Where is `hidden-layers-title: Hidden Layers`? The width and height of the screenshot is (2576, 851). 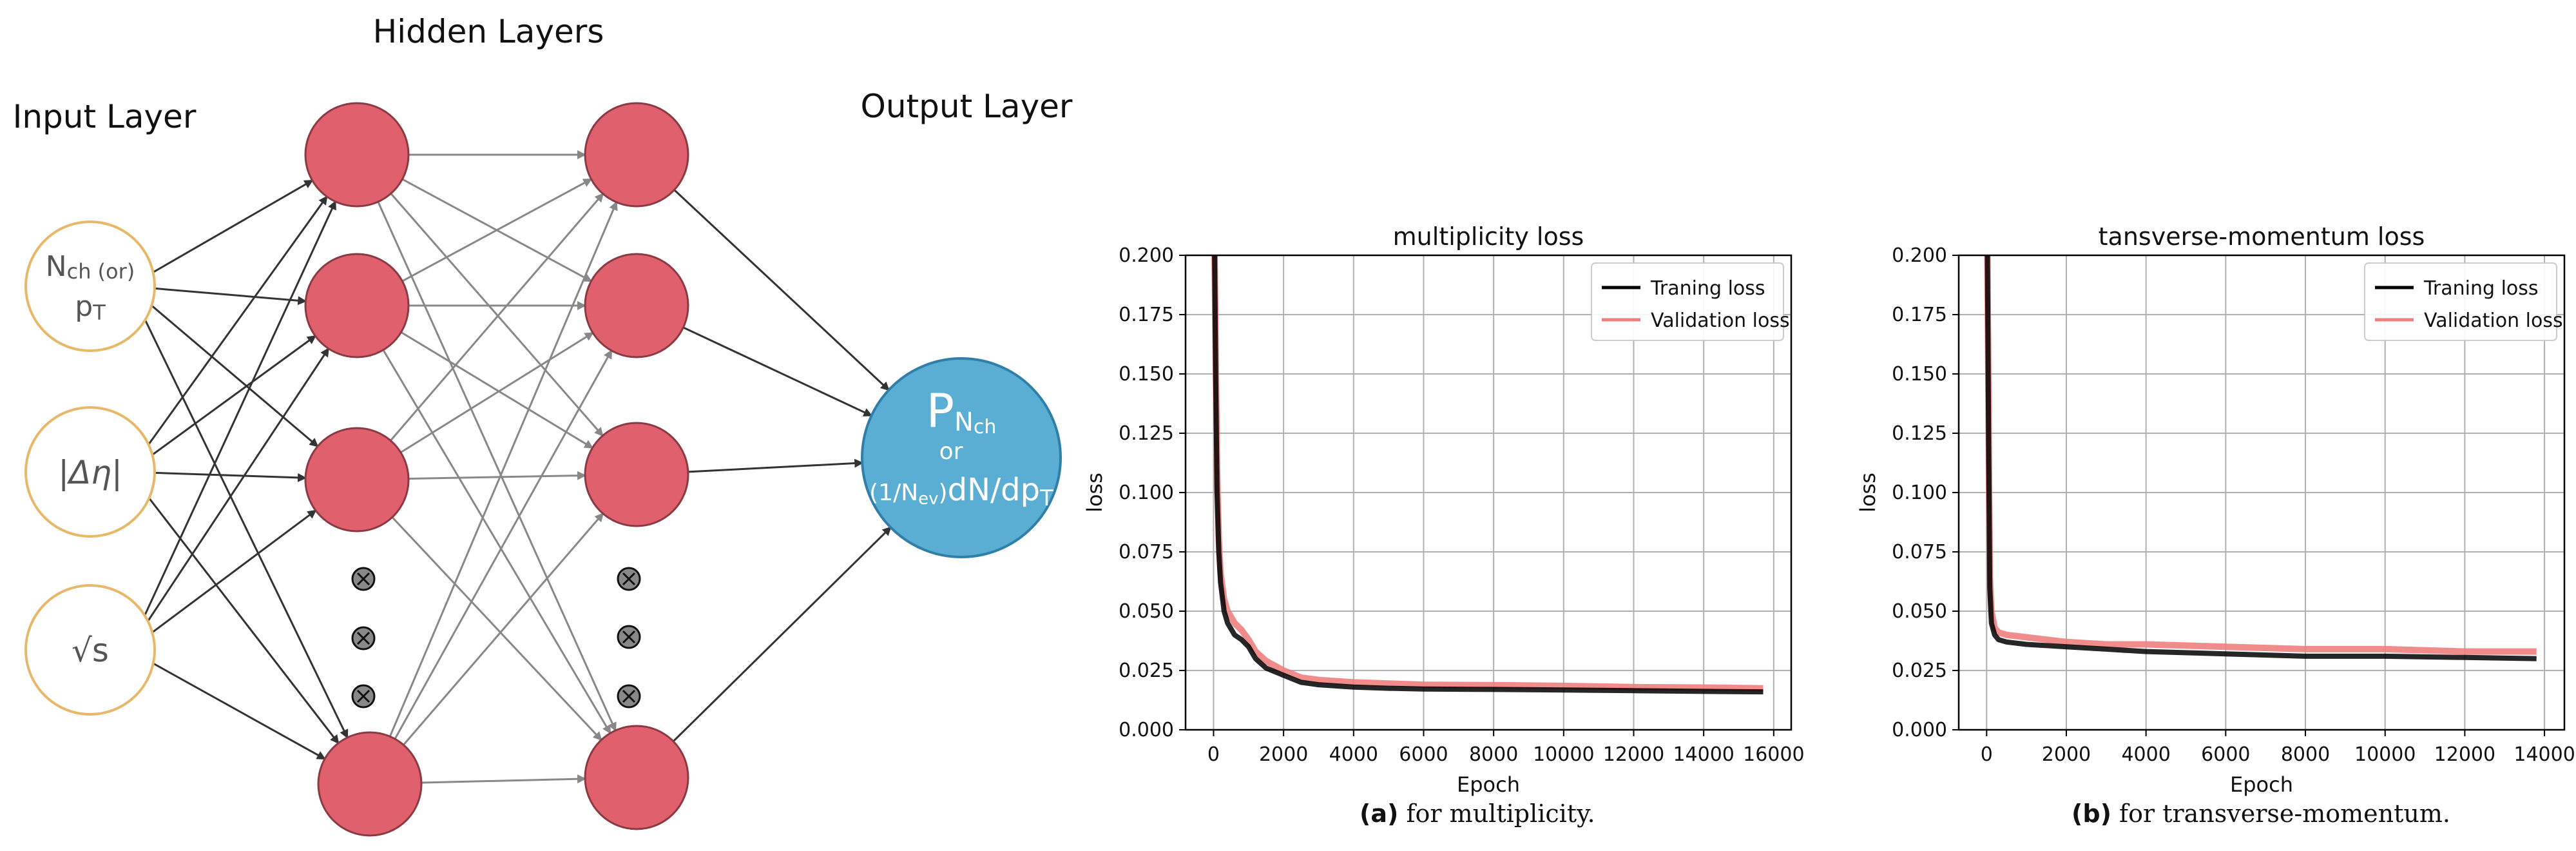 hidden-layers-title: Hidden Layers is located at coordinates (488, 31).